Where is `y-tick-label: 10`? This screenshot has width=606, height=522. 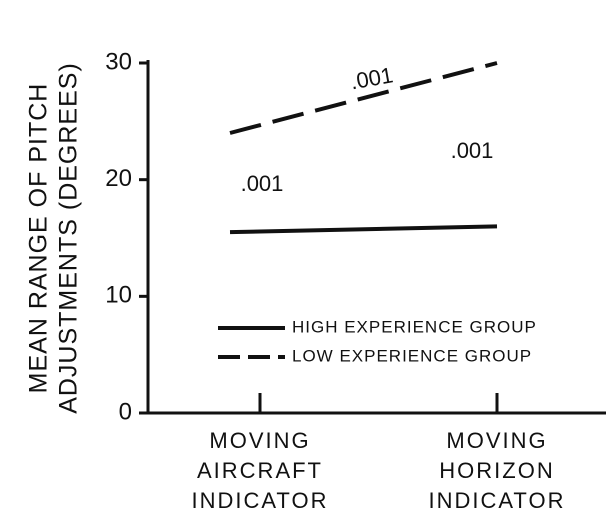 y-tick-label: 10 is located at coordinates (118, 295).